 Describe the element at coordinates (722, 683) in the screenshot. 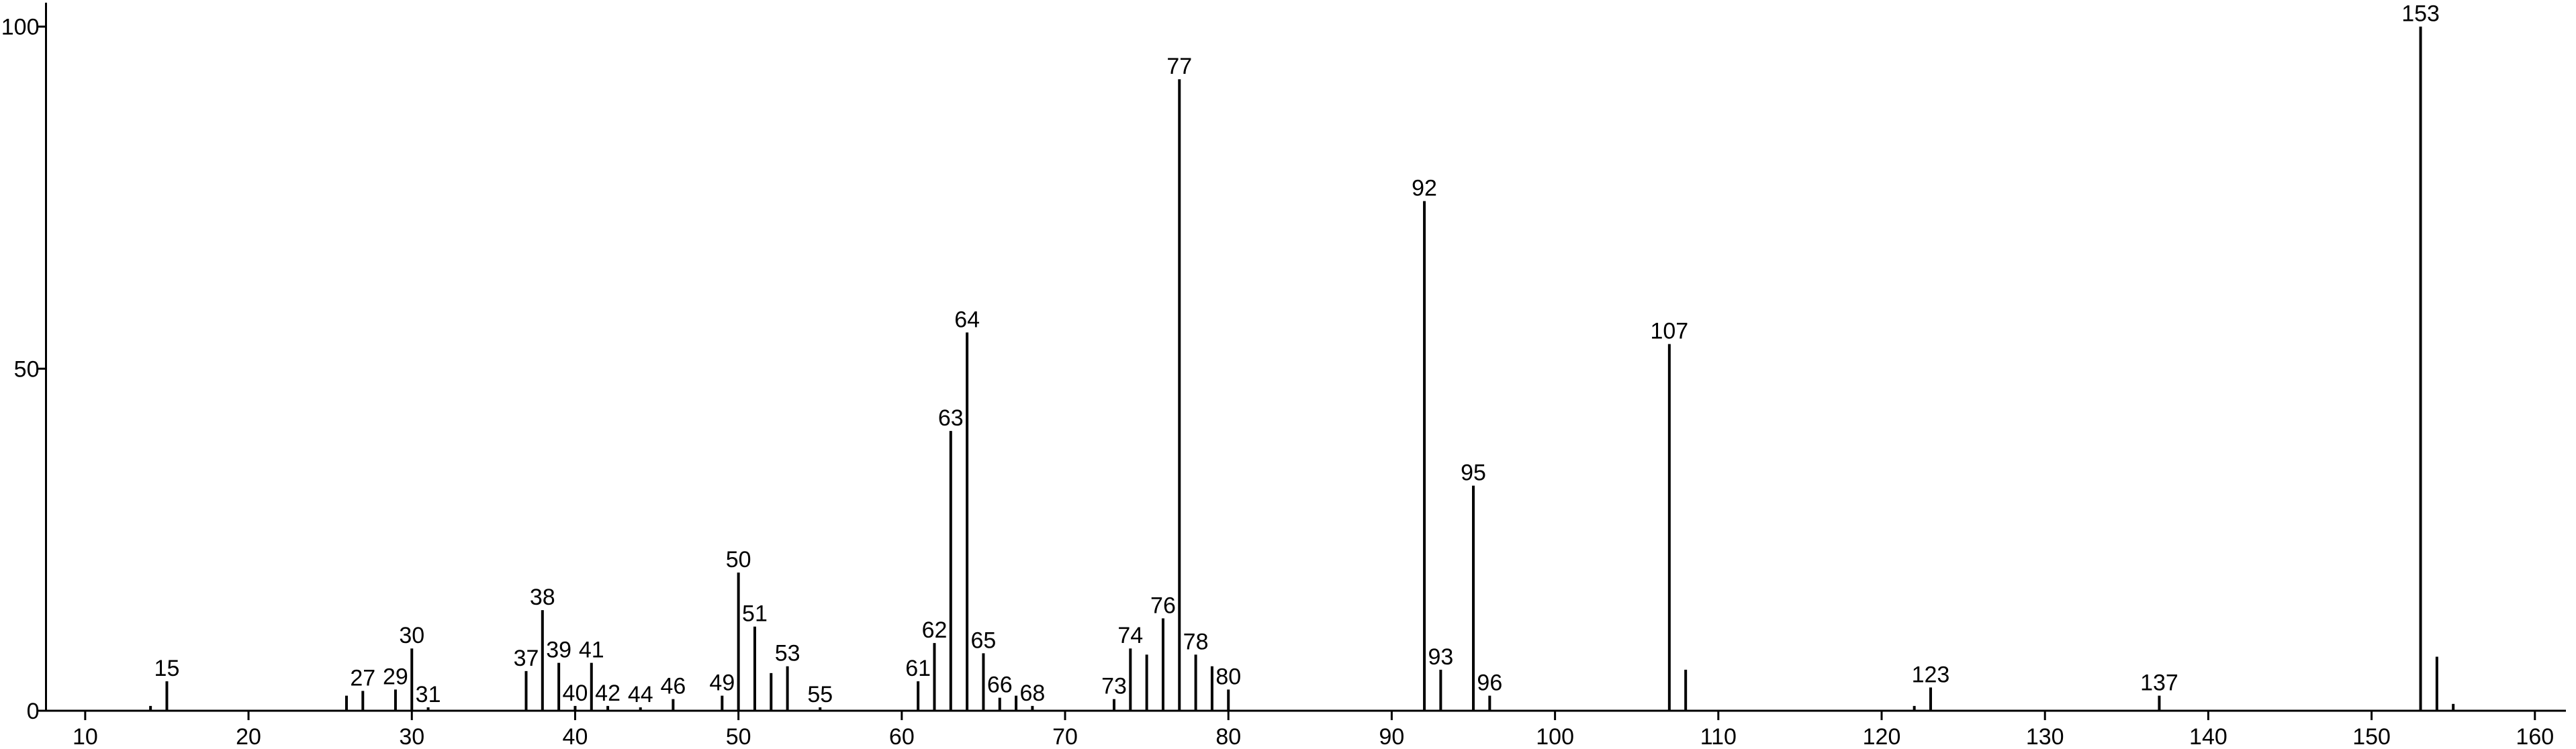

I see `peak-label: 49` at that location.